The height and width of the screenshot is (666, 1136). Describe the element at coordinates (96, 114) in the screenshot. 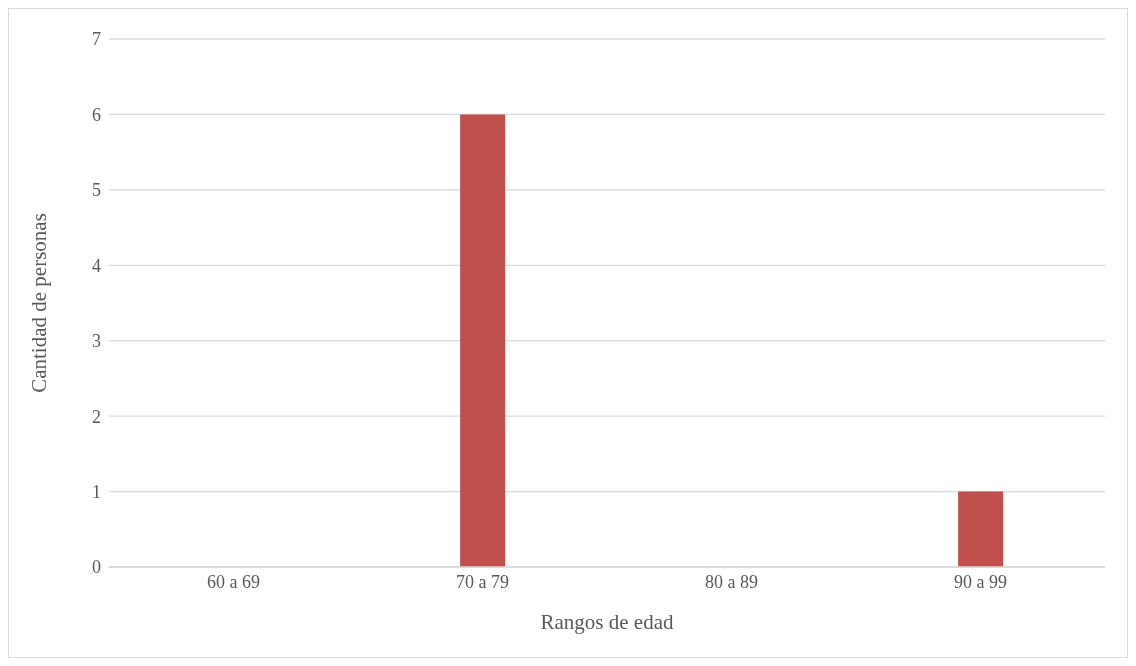

I see `y-tick-label: 6` at that location.